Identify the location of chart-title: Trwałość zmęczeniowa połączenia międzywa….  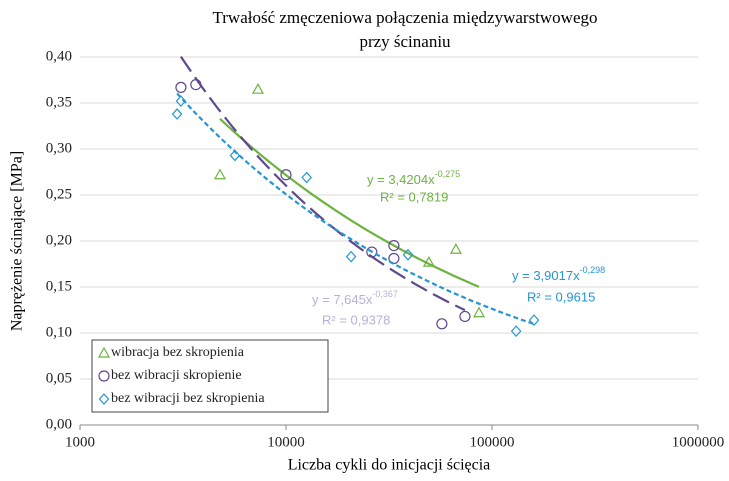
(404, 17).